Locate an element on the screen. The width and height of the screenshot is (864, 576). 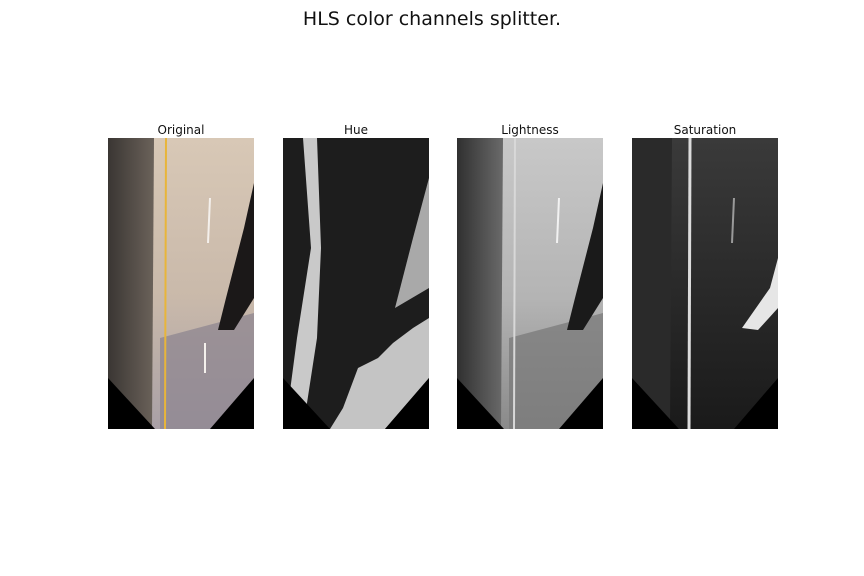
panel-label-saturation: Saturation is located at coordinates (705, 130).